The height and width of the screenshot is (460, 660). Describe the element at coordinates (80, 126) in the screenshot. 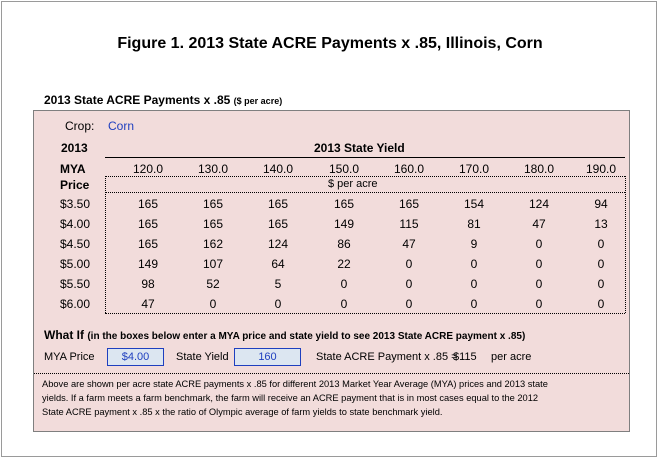

I see `crop-label: Crop:` at that location.